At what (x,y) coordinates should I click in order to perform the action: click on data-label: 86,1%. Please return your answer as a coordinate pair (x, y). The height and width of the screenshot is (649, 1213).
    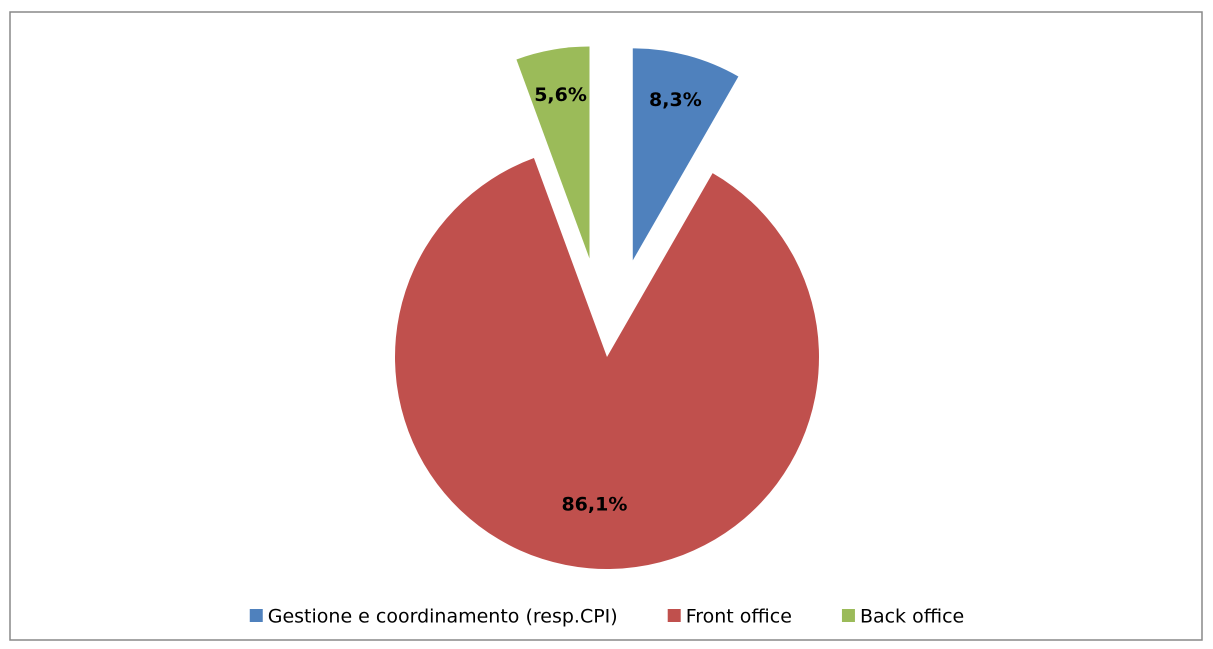
    Looking at the image, I should click on (594, 504).